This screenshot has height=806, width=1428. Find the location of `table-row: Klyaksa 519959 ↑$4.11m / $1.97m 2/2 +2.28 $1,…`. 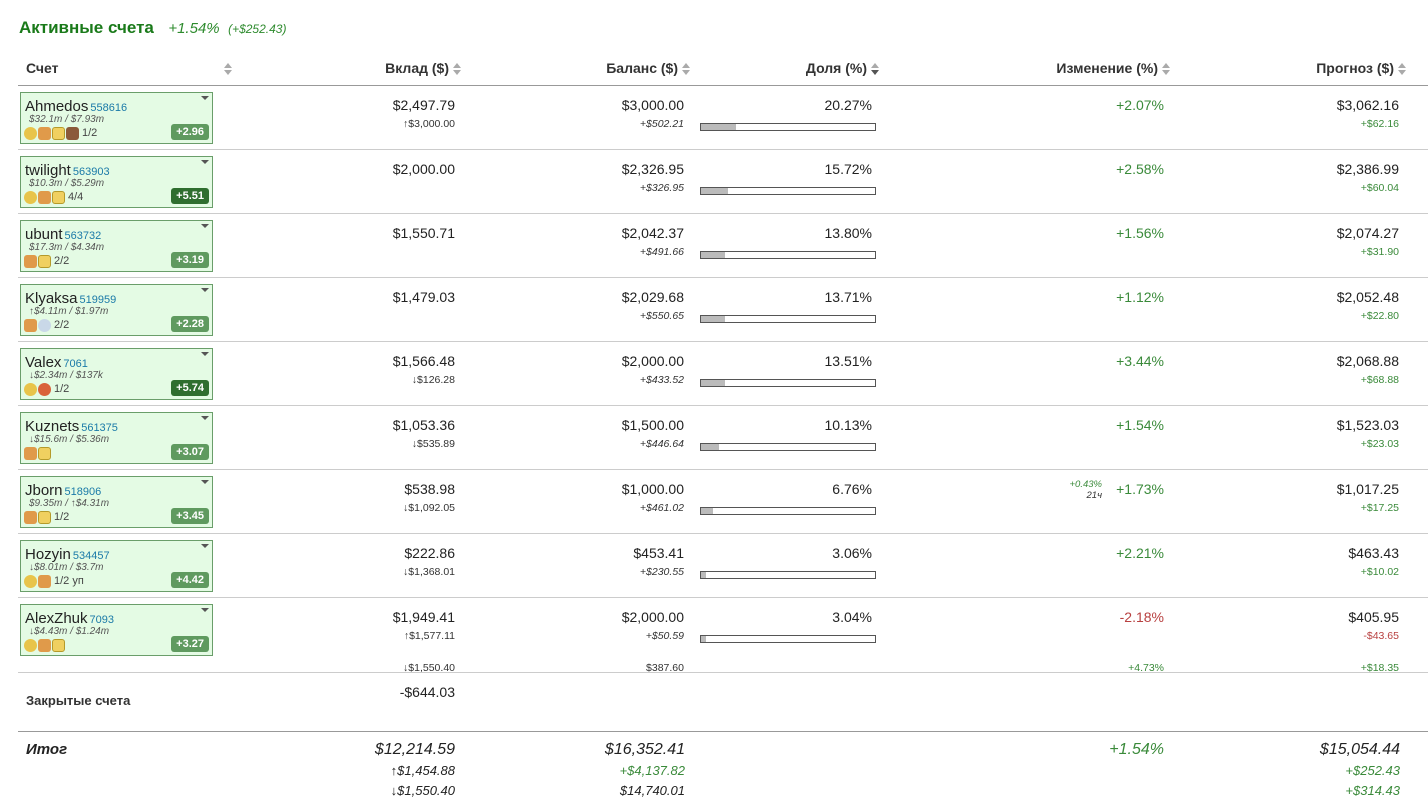

table-row: Klyaksa 519959 ↑$4.11m / $1.97m 2/2 +2.28 $1,… is located at coordinates (714, 310).